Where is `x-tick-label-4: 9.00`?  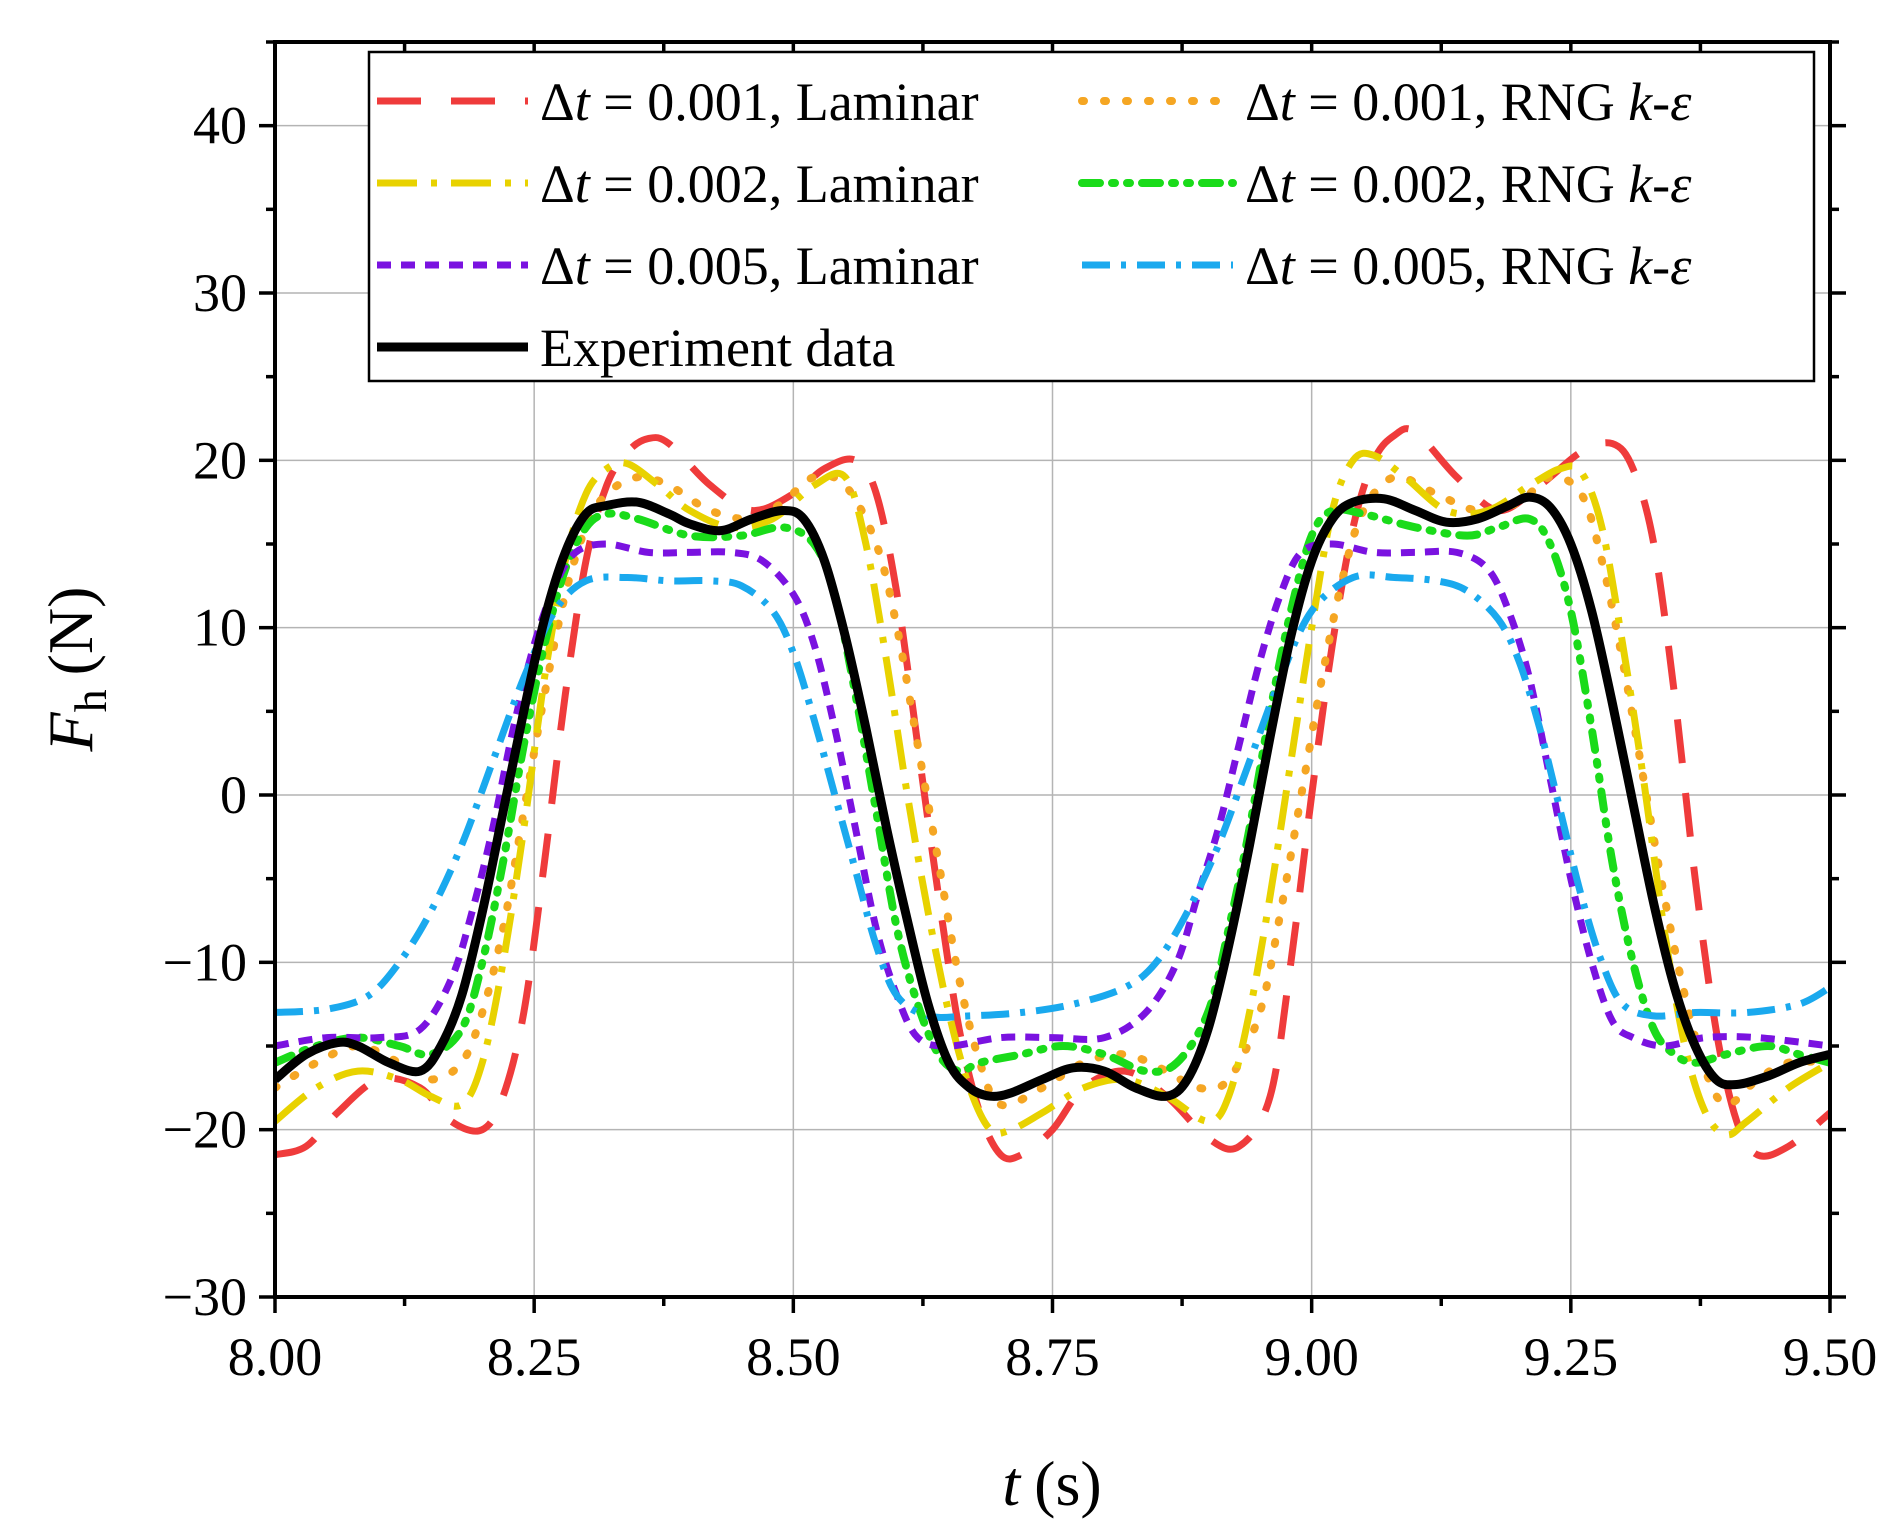
x-tick-label-4: 9.00 is located at coordinates (1311, 1357).